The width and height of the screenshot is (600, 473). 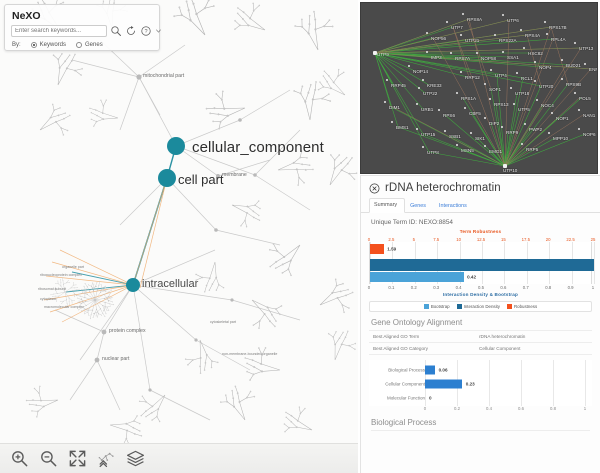 What do you see at coordinates (480, 187) in the screenshot?
I see `detail-header: rDNA heterochromatin` at bounding box center [480, 187].